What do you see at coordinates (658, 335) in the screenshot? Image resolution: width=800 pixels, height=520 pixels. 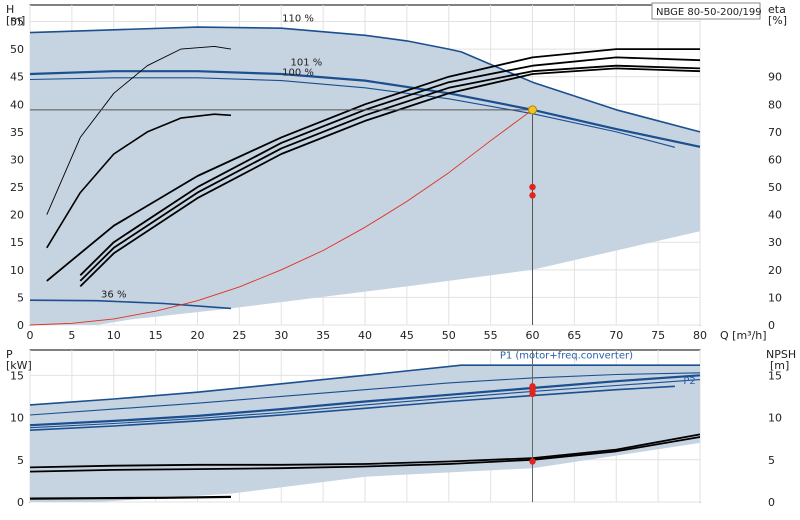 I see `flow-tick-label: 75` at bounding box center [658, 335].